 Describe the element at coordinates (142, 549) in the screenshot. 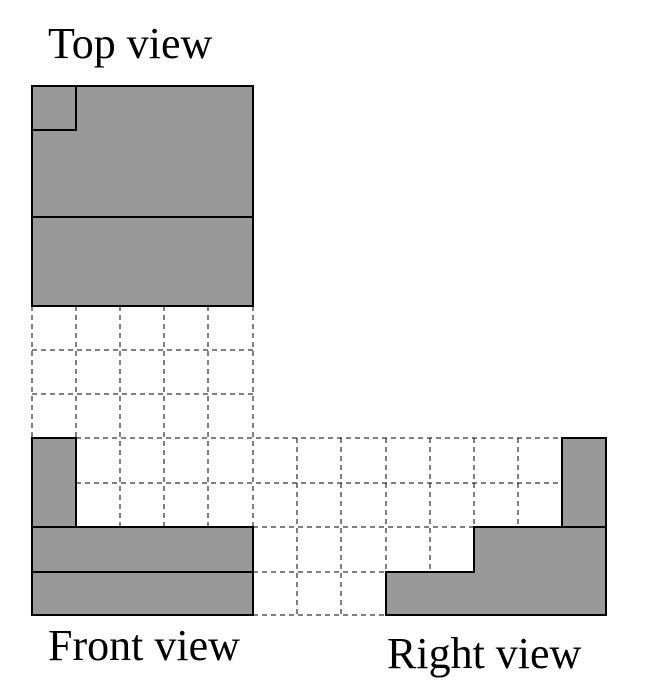

I see `front-view-middle-slab` at that location.